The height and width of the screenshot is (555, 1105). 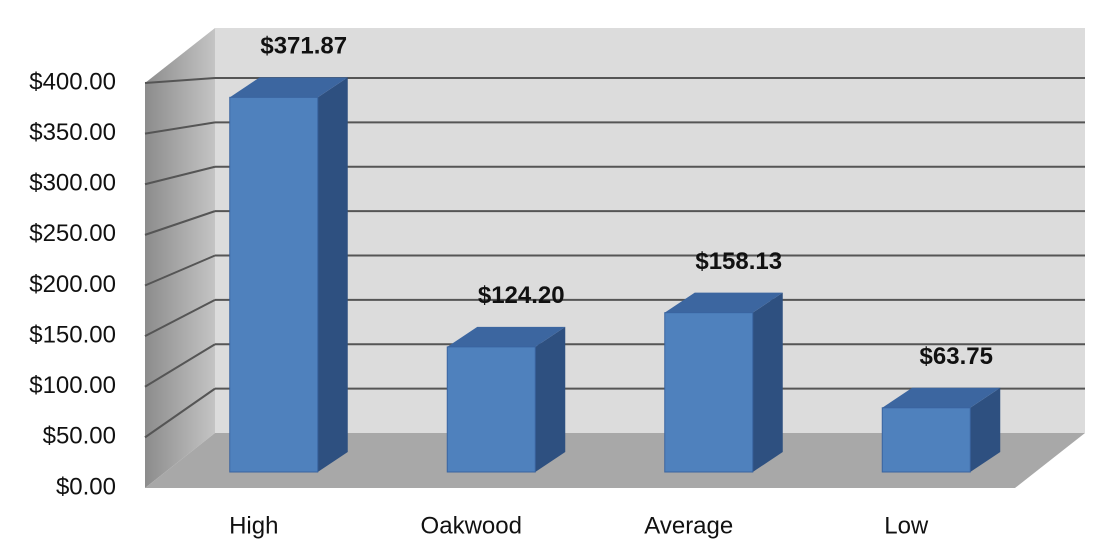 I want to click on x-tick-label: Average, so click(x=688, y=525).